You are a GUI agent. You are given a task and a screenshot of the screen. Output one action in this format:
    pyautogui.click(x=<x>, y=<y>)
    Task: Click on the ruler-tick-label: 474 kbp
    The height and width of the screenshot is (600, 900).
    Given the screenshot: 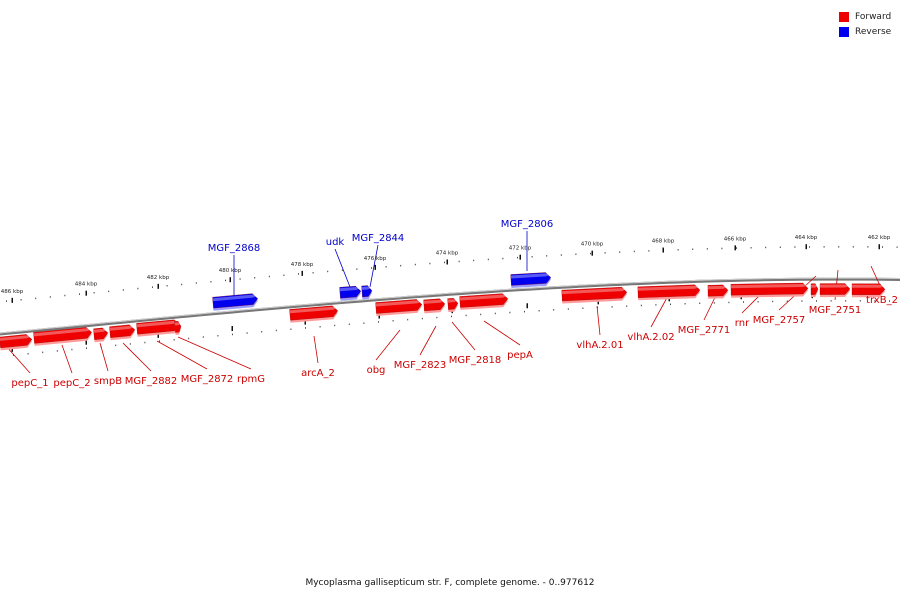 What is the action you would take?
    pyautogui.click(x=447, y=253)
    